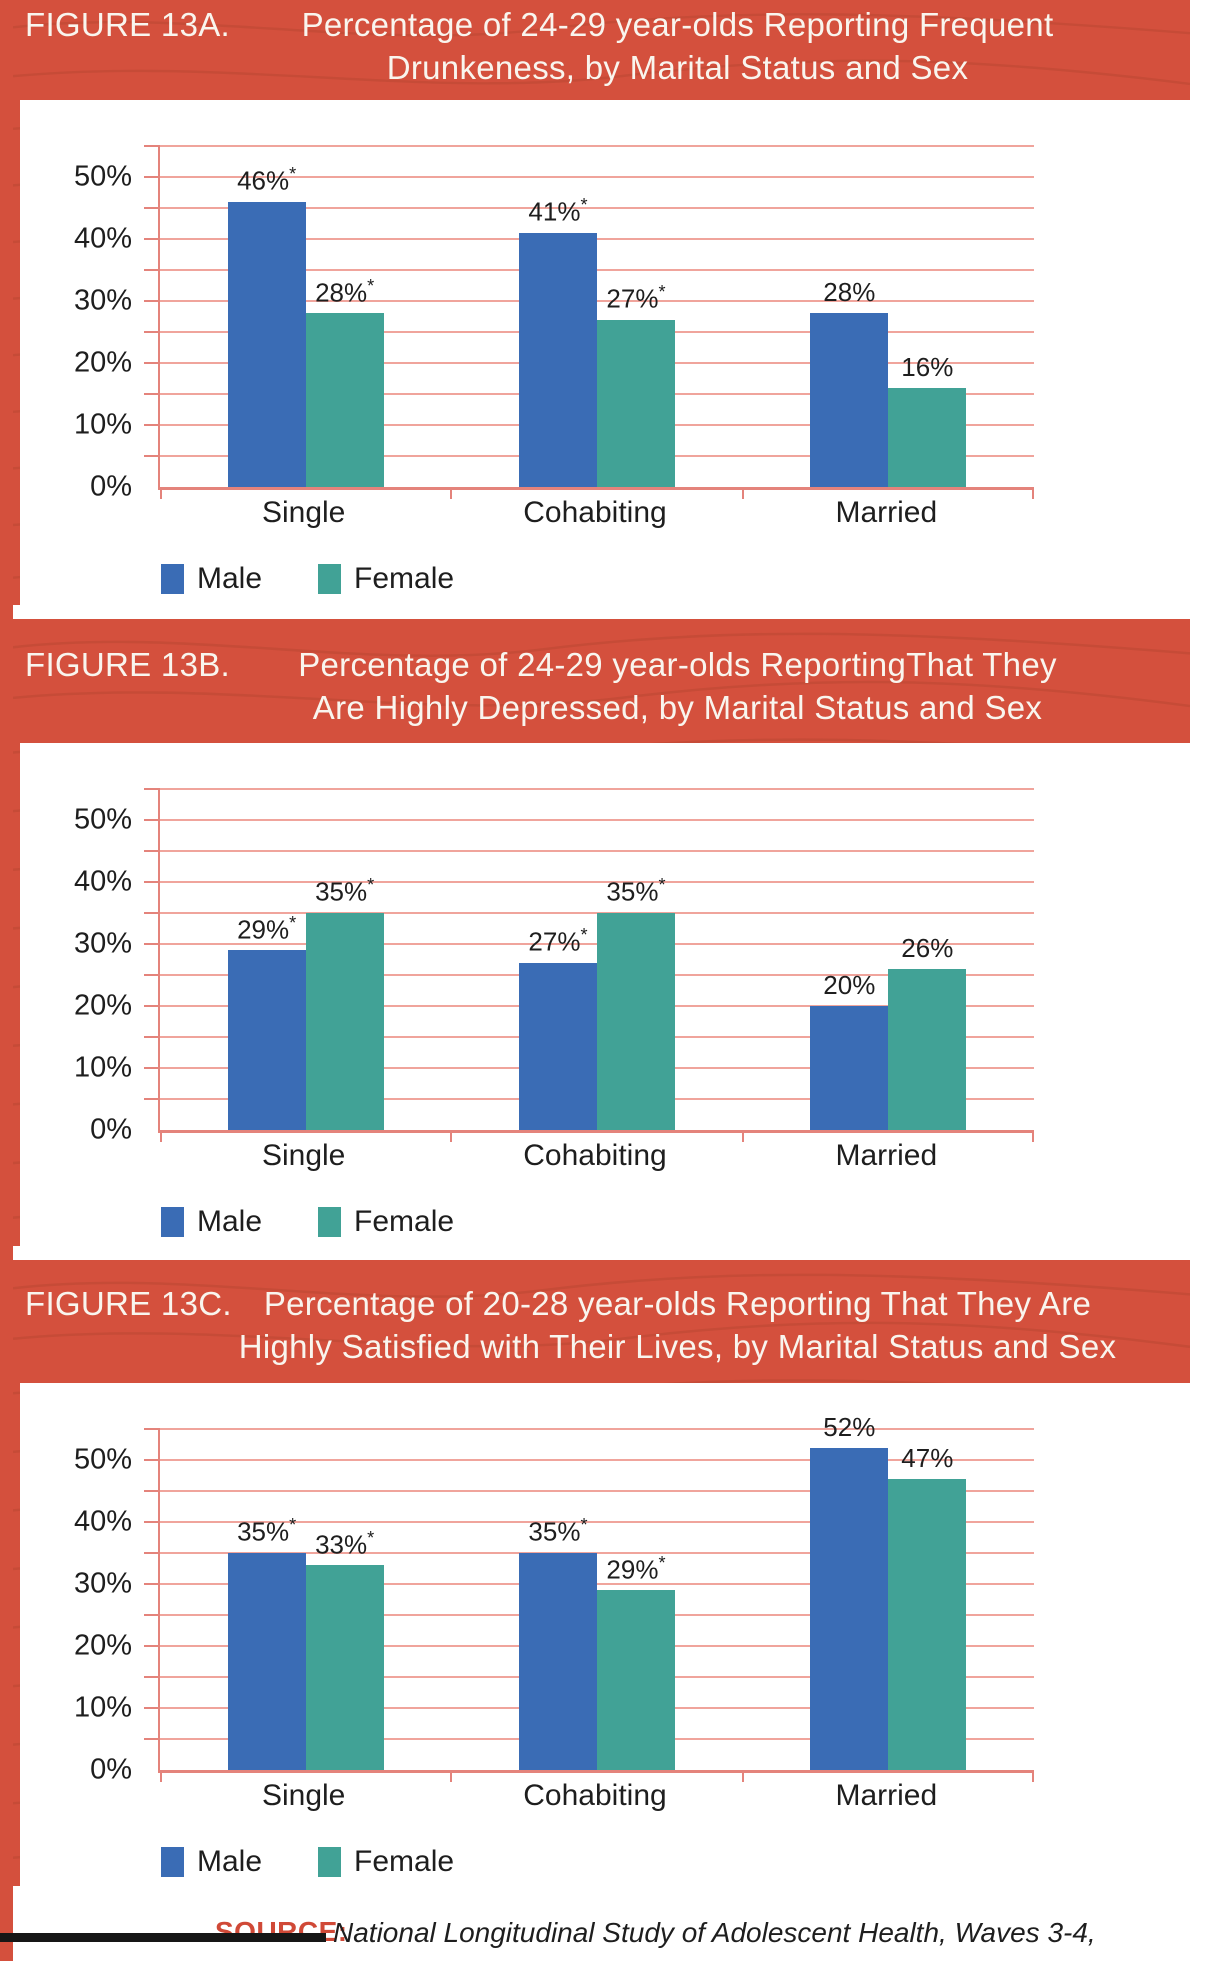 This screenshot has width=1208, height=1961. What do you see at coordinates (558, 211) in the screenshot?
I see `bar-value-label: 41%*` at bounding box center [558, 211].